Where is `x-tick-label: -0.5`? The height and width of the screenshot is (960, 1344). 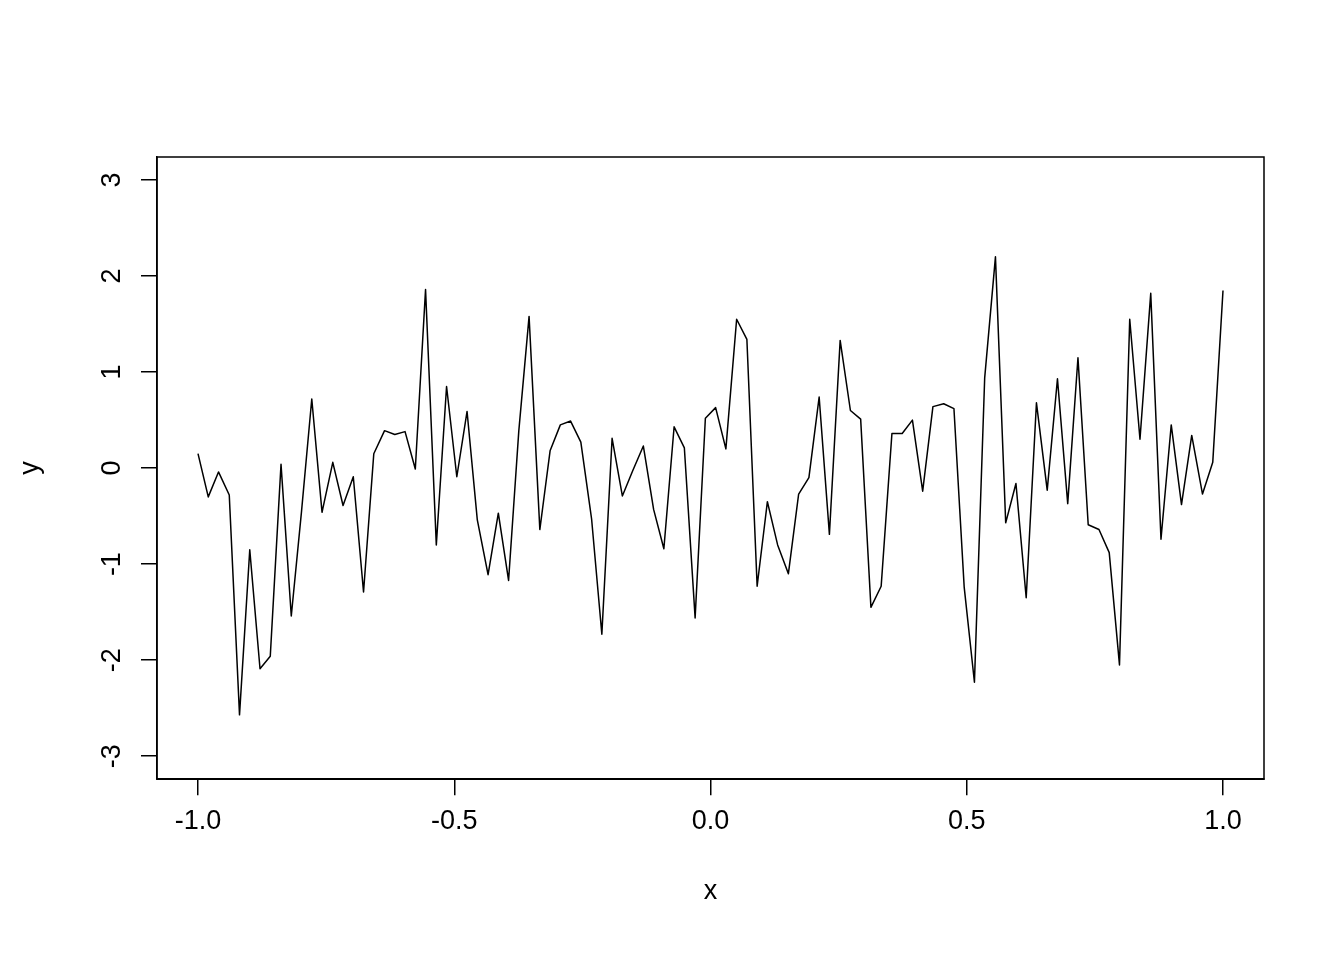 x-tick-label: -0.5 is located at coordinates (454, 819).